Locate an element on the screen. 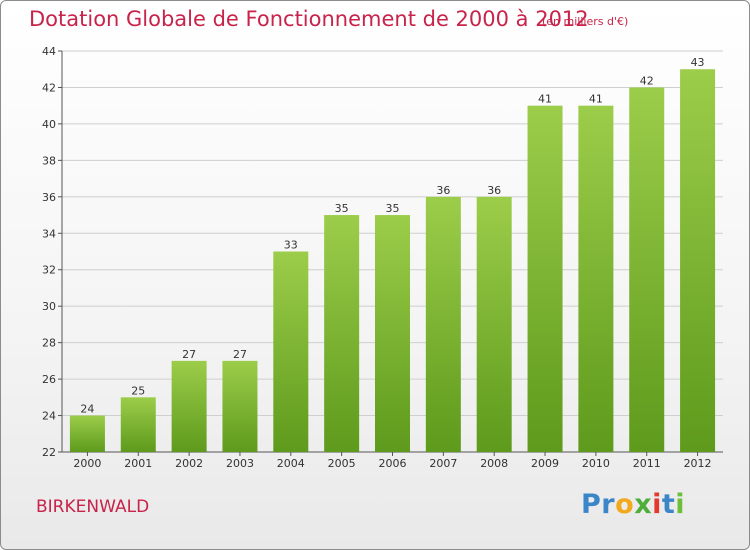 The image size is (750, 550). chart-subtitle: (en milliers d'€) is located at coordinates (585, 21).